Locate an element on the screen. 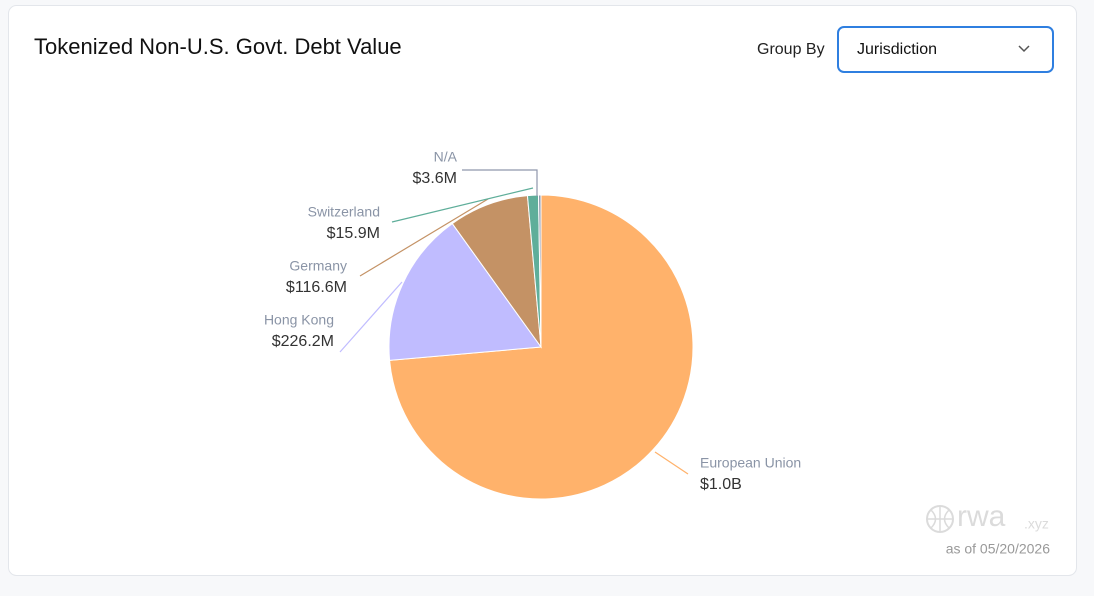 The height and width of the screenshot is (596, 1094). slice-label: Hong Kong is located at coordinates (299, 320).